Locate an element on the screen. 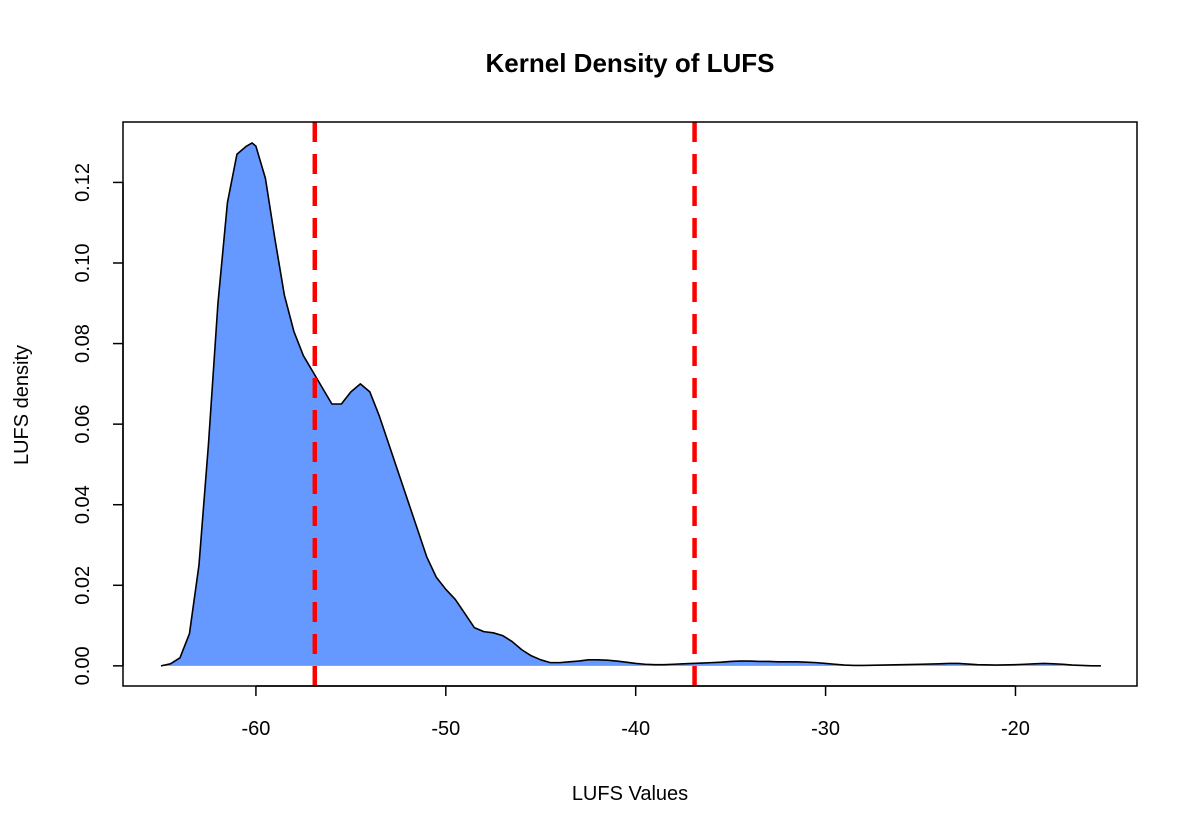  x-tick-label: -40 is located at coordinates (635, 729).